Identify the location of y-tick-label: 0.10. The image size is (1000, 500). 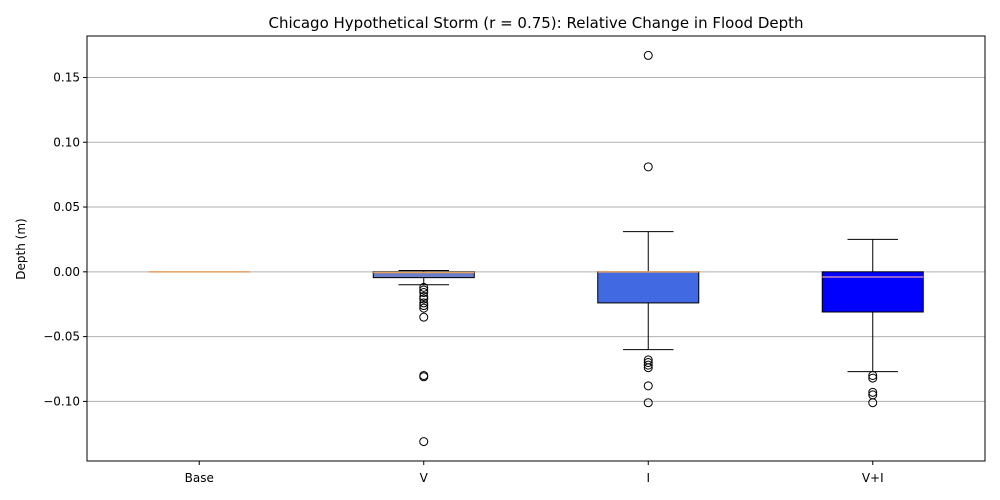
(66, 142).